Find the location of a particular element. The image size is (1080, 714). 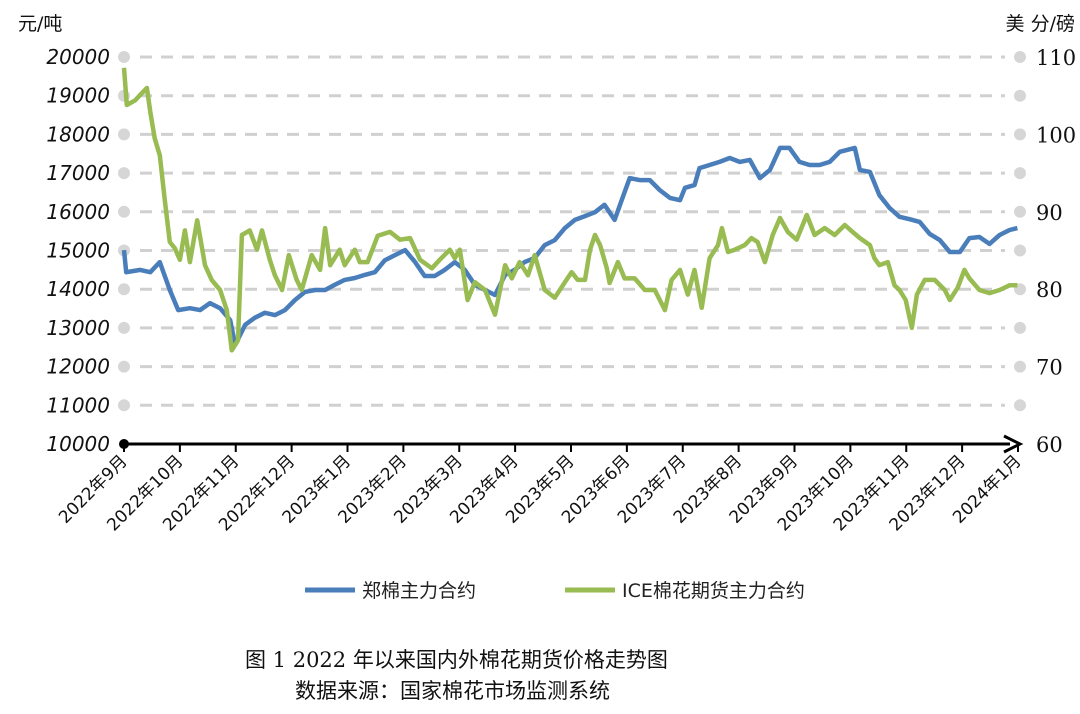

right-tick-label: 100 is located at coordinates (1056, 135).